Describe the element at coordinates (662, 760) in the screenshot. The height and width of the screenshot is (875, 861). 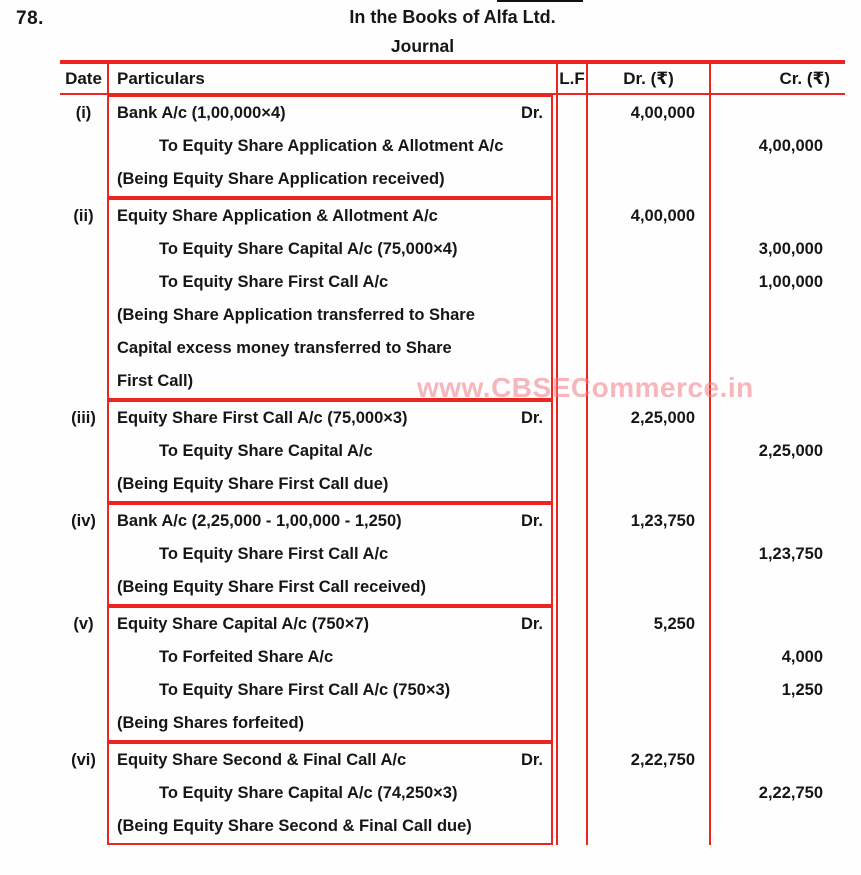
I see `debit-amount: 2,22,750` at that location.